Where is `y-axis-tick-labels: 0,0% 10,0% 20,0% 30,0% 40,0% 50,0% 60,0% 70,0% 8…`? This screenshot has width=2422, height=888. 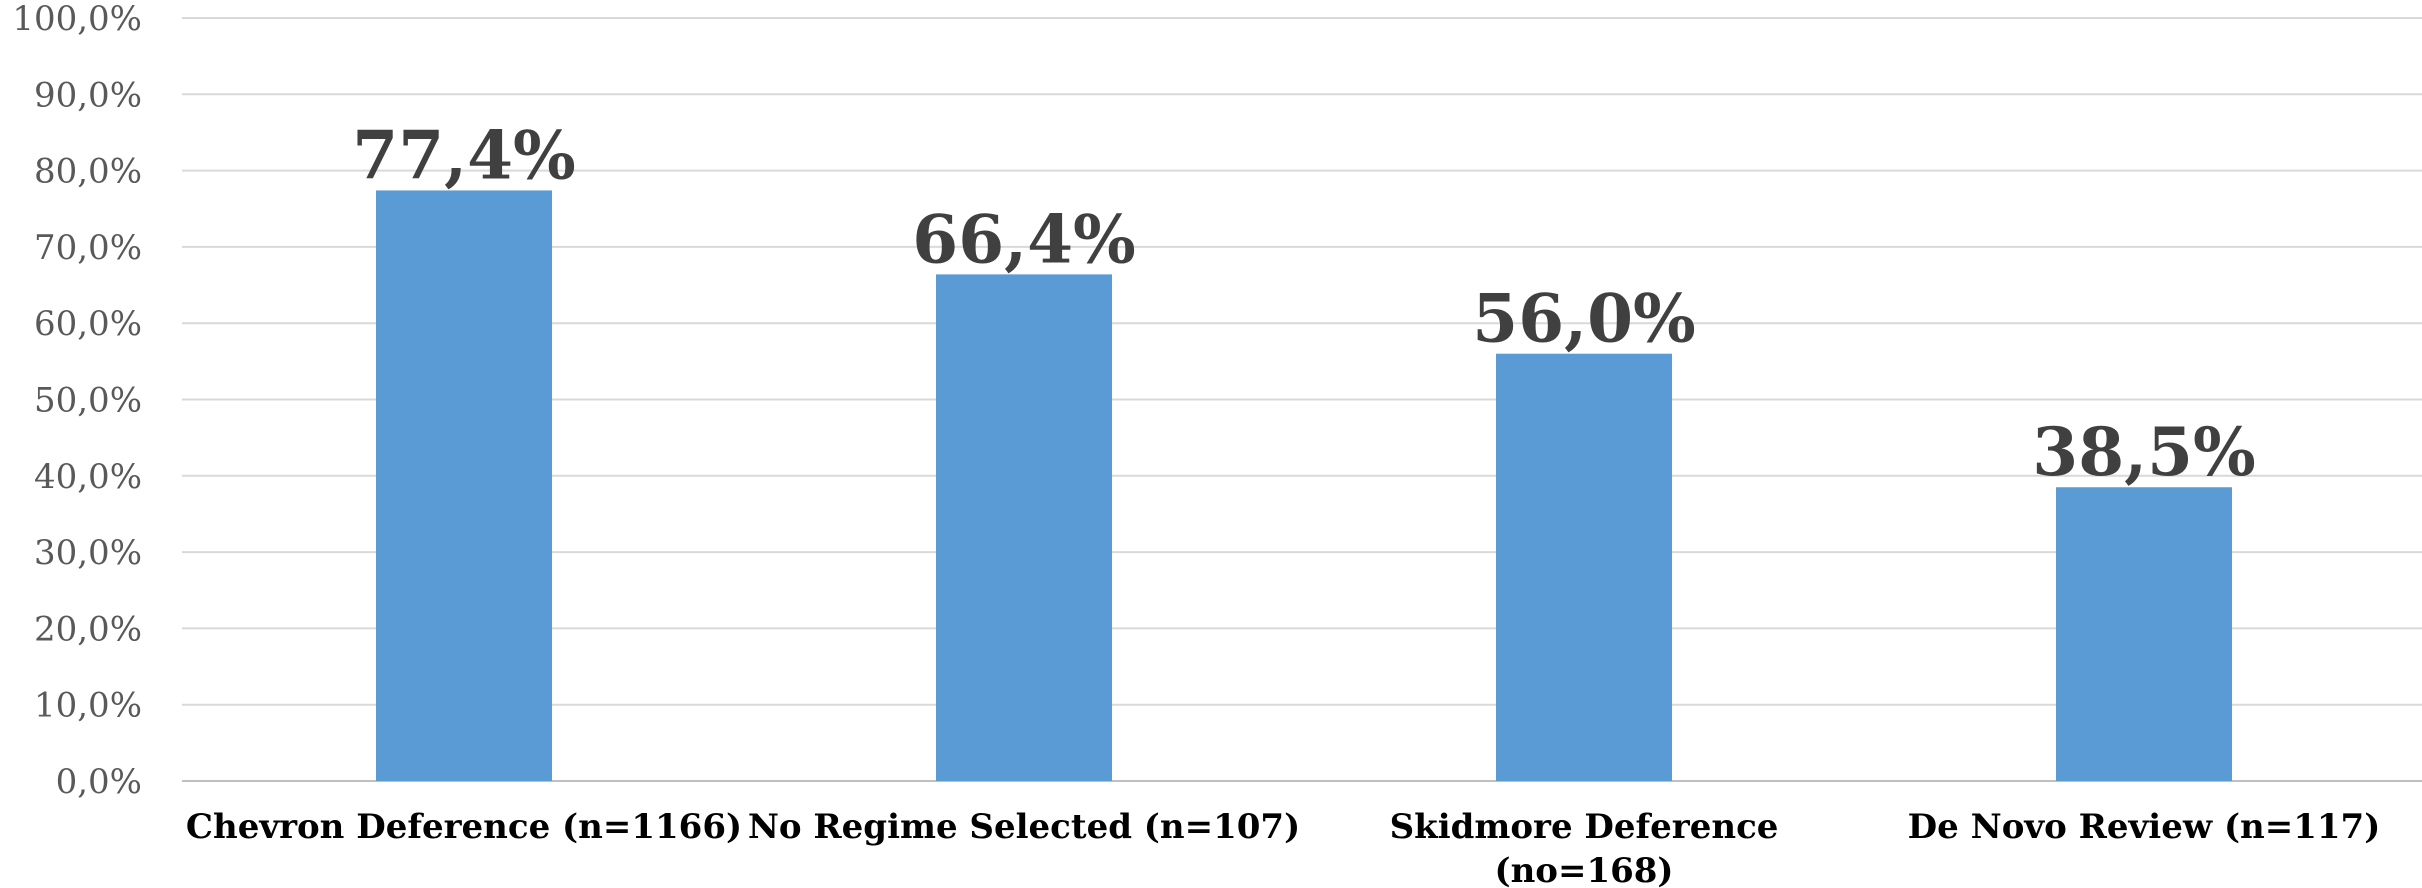
y-axis-tick-labels: 0,0% 10,0% 20,0% 30,0% 40,0% 50,0% 60,0% 70,0% 8… is located at coordinates (77, 401).